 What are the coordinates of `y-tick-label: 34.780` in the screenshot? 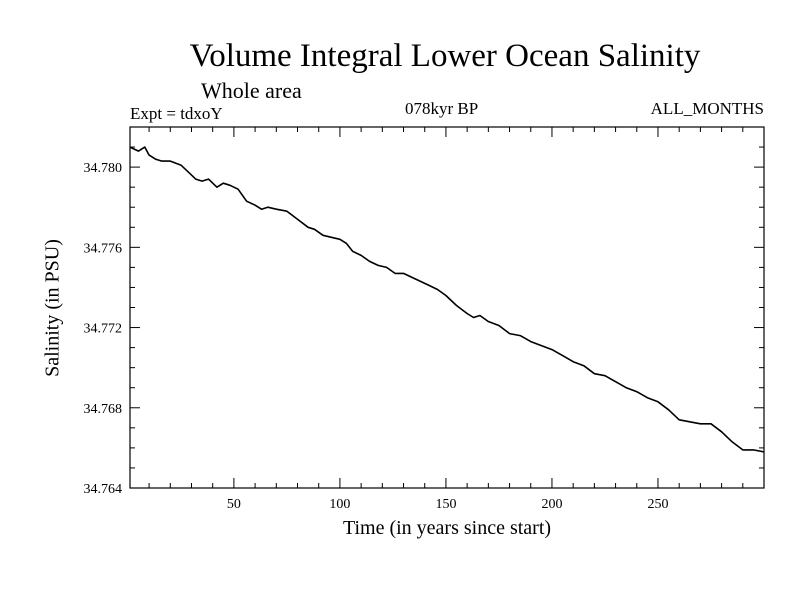 It's located at (103, 168).